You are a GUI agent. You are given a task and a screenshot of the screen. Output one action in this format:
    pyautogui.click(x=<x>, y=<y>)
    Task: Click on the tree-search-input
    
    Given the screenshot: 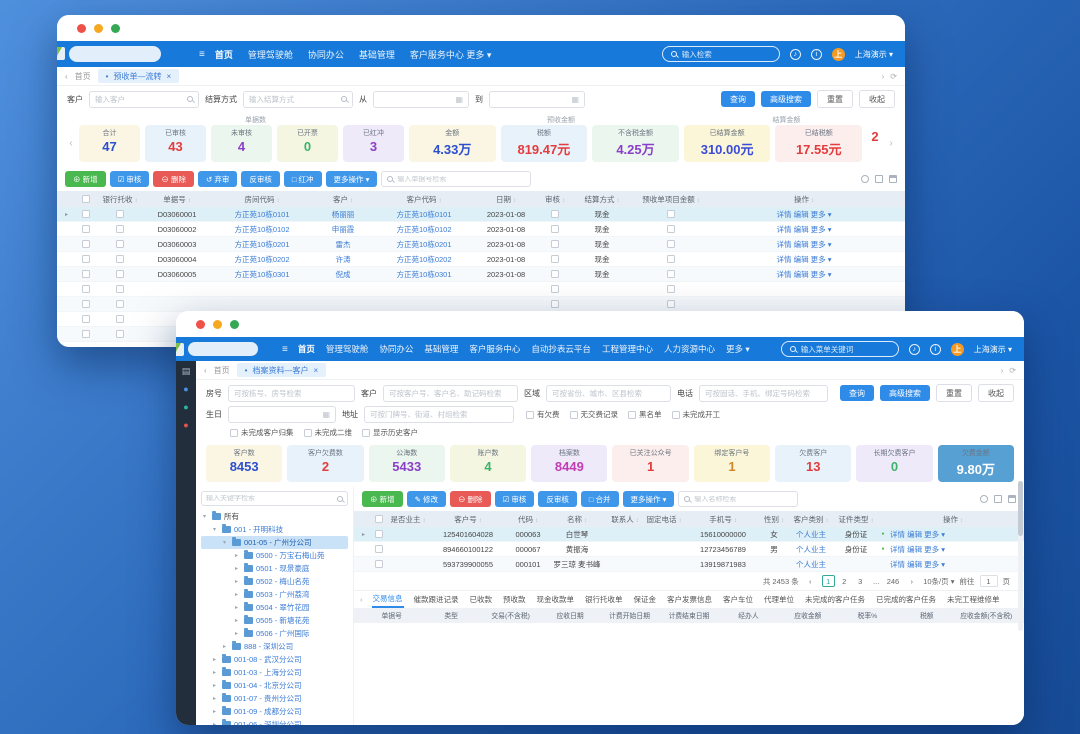 What is the action you would take?
    pyautogui.click(x=274, y=498)
    